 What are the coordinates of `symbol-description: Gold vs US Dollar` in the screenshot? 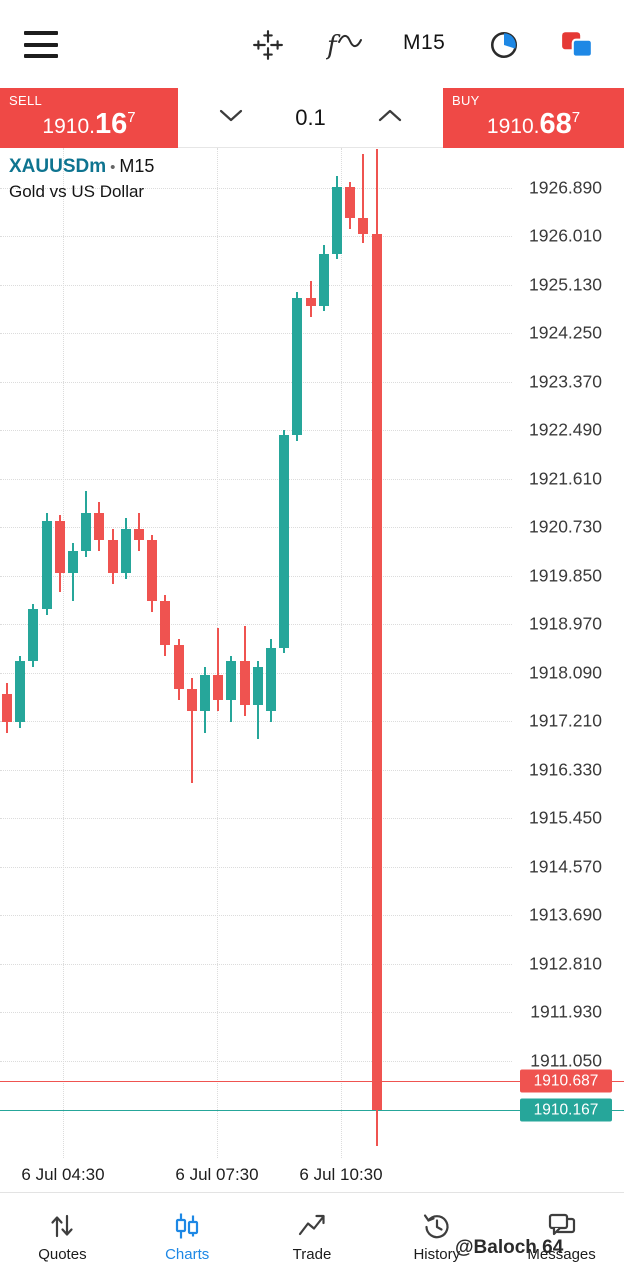 It's located at (77, 191).